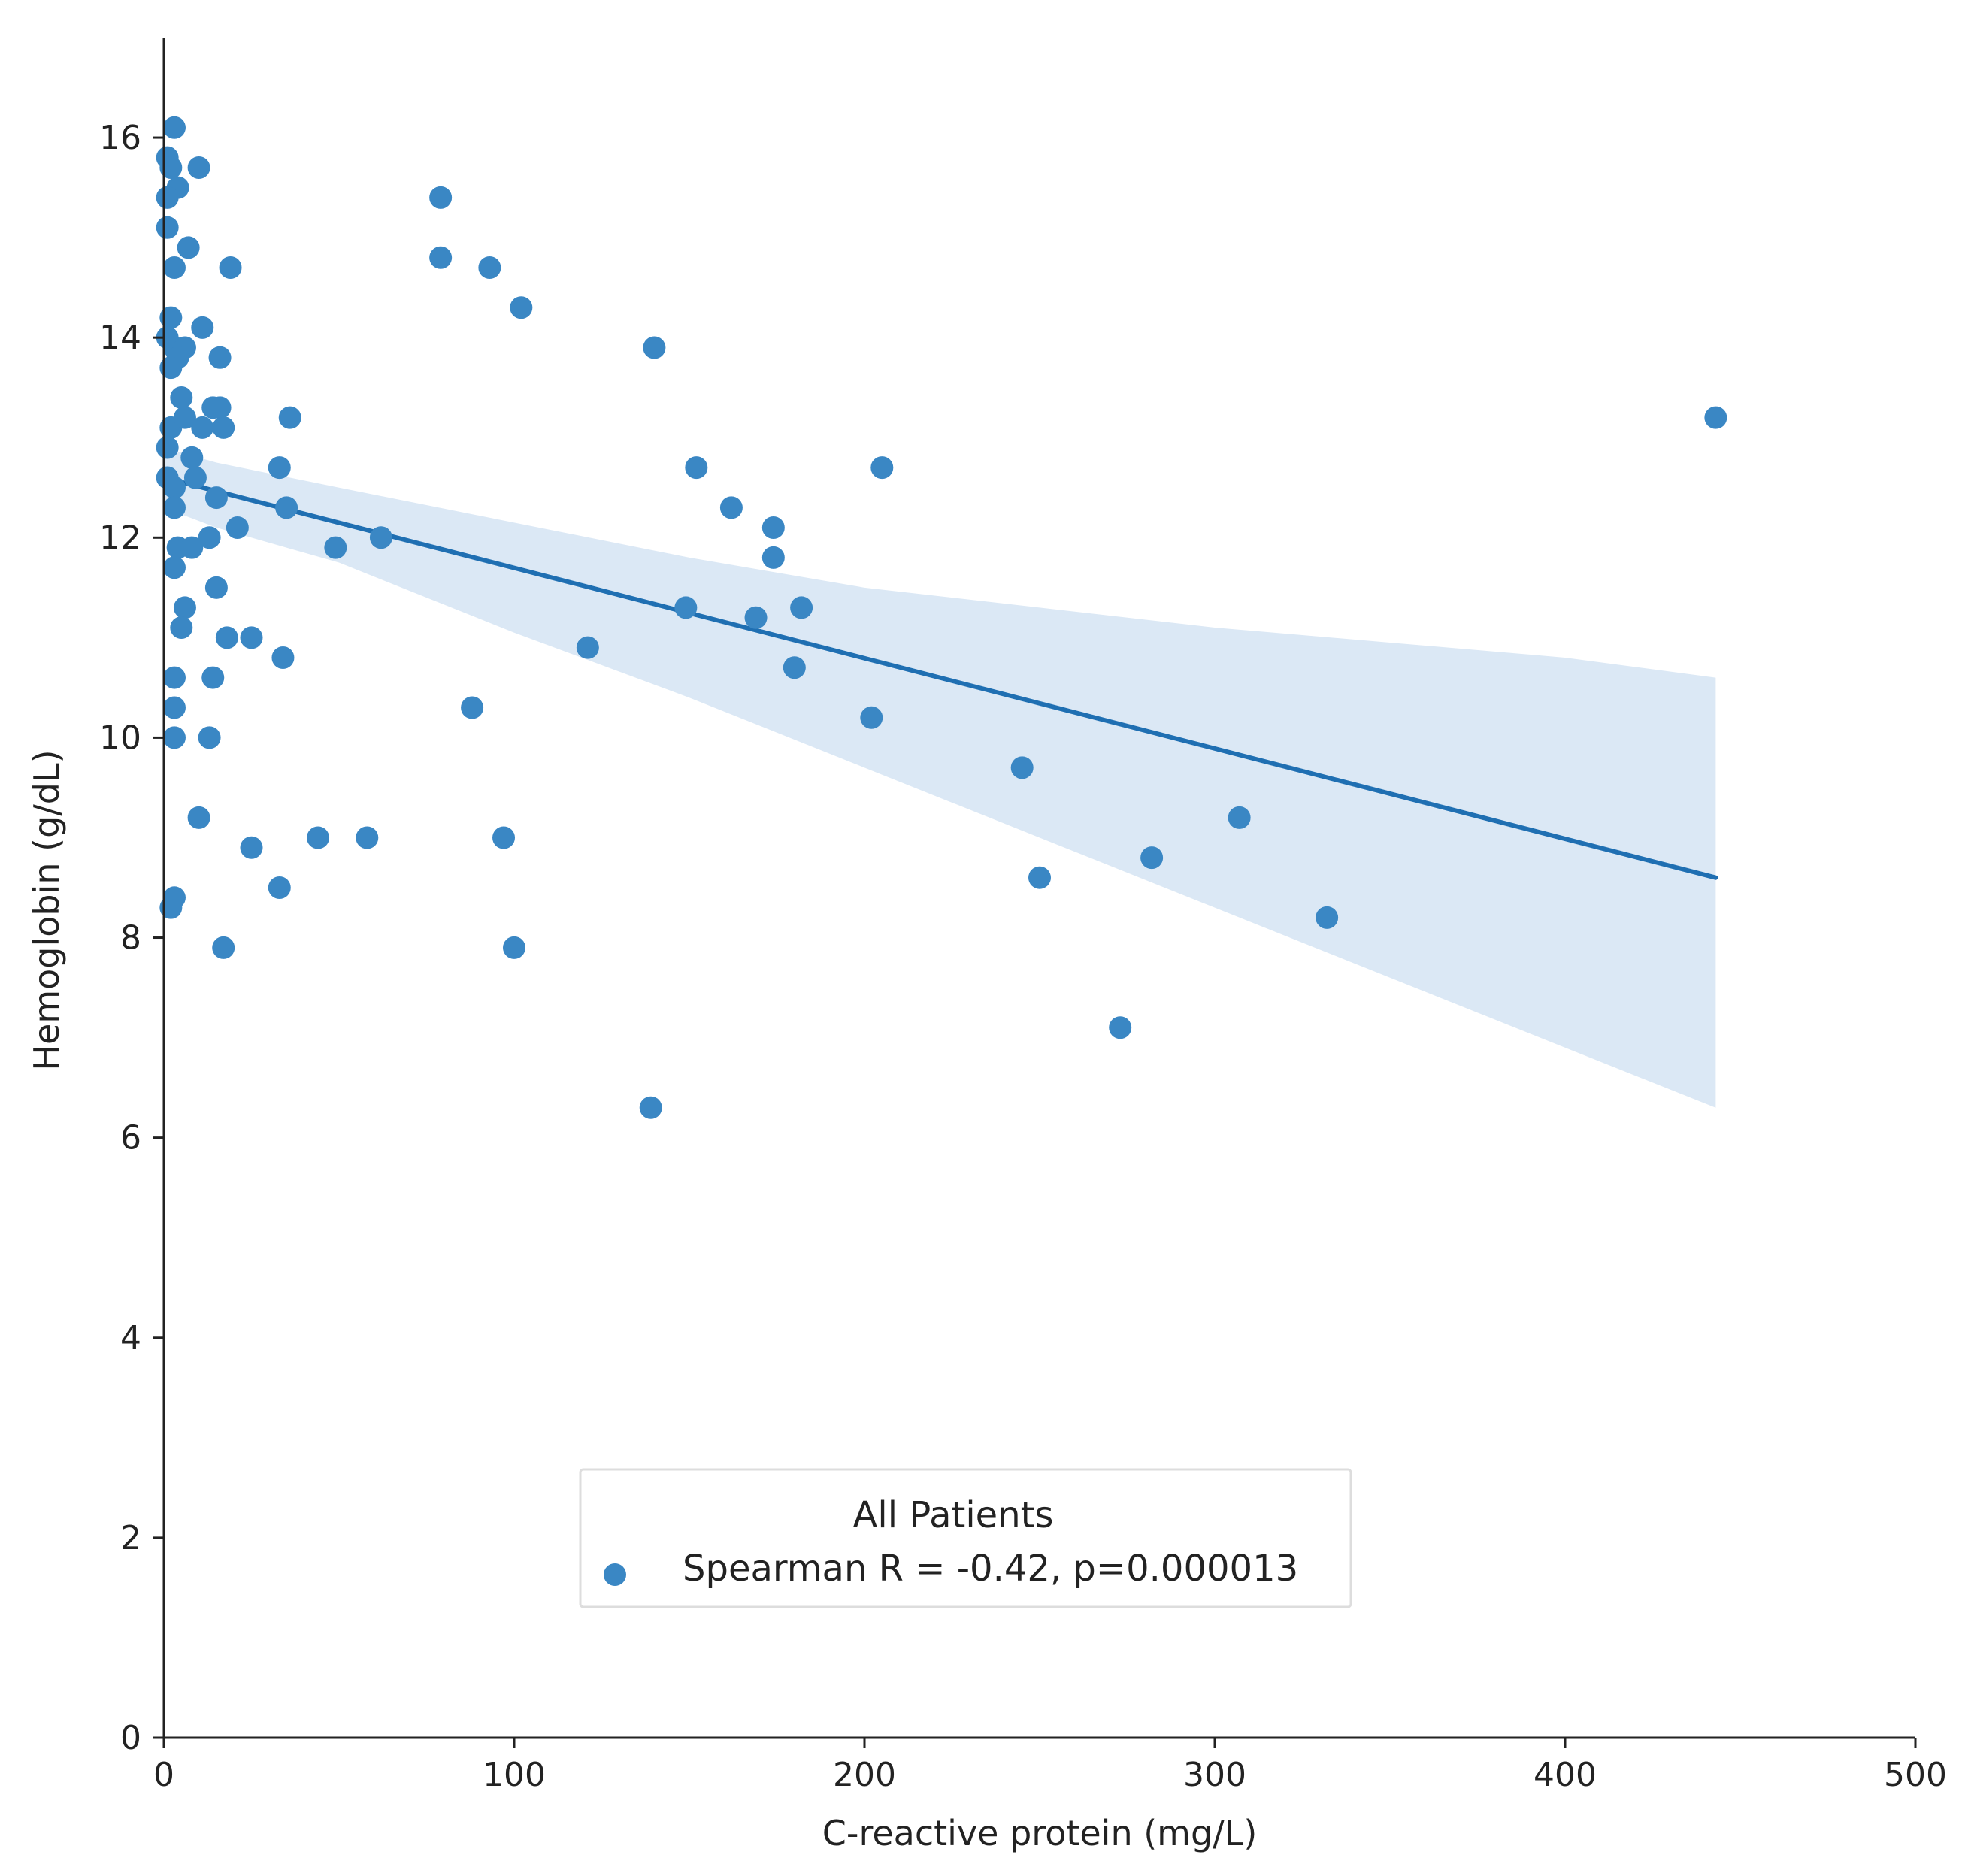 Image resolution: width=1965 pixels, height=1876 pixels. Describe the element at coordinates (120, 138) in the screenshot. I see `y-tick-label-16: 16` at that location.